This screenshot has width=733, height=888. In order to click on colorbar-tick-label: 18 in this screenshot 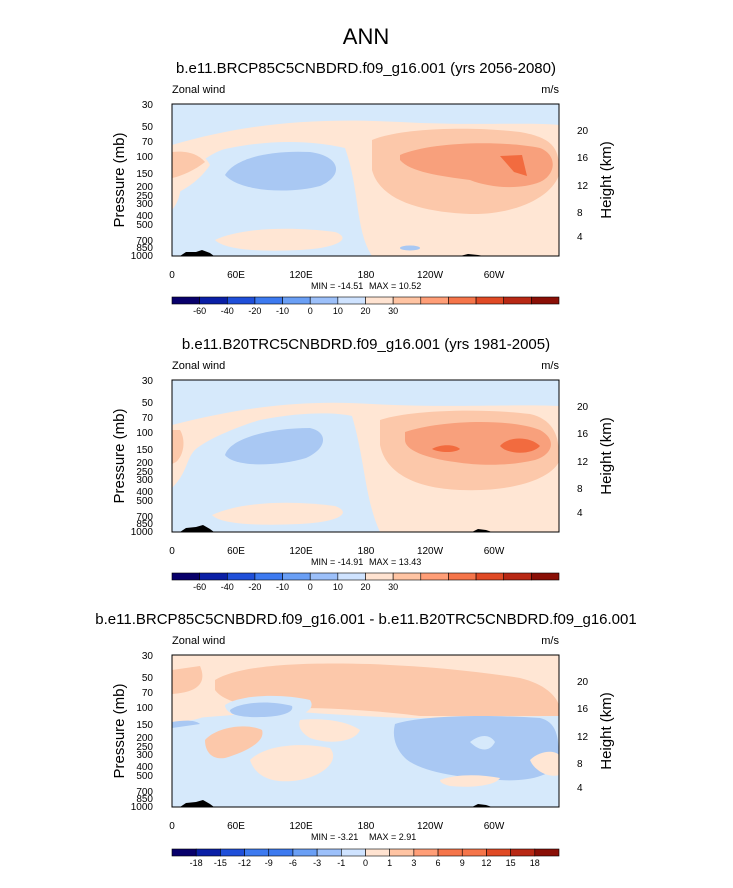, I will do `click(535, 863)`.